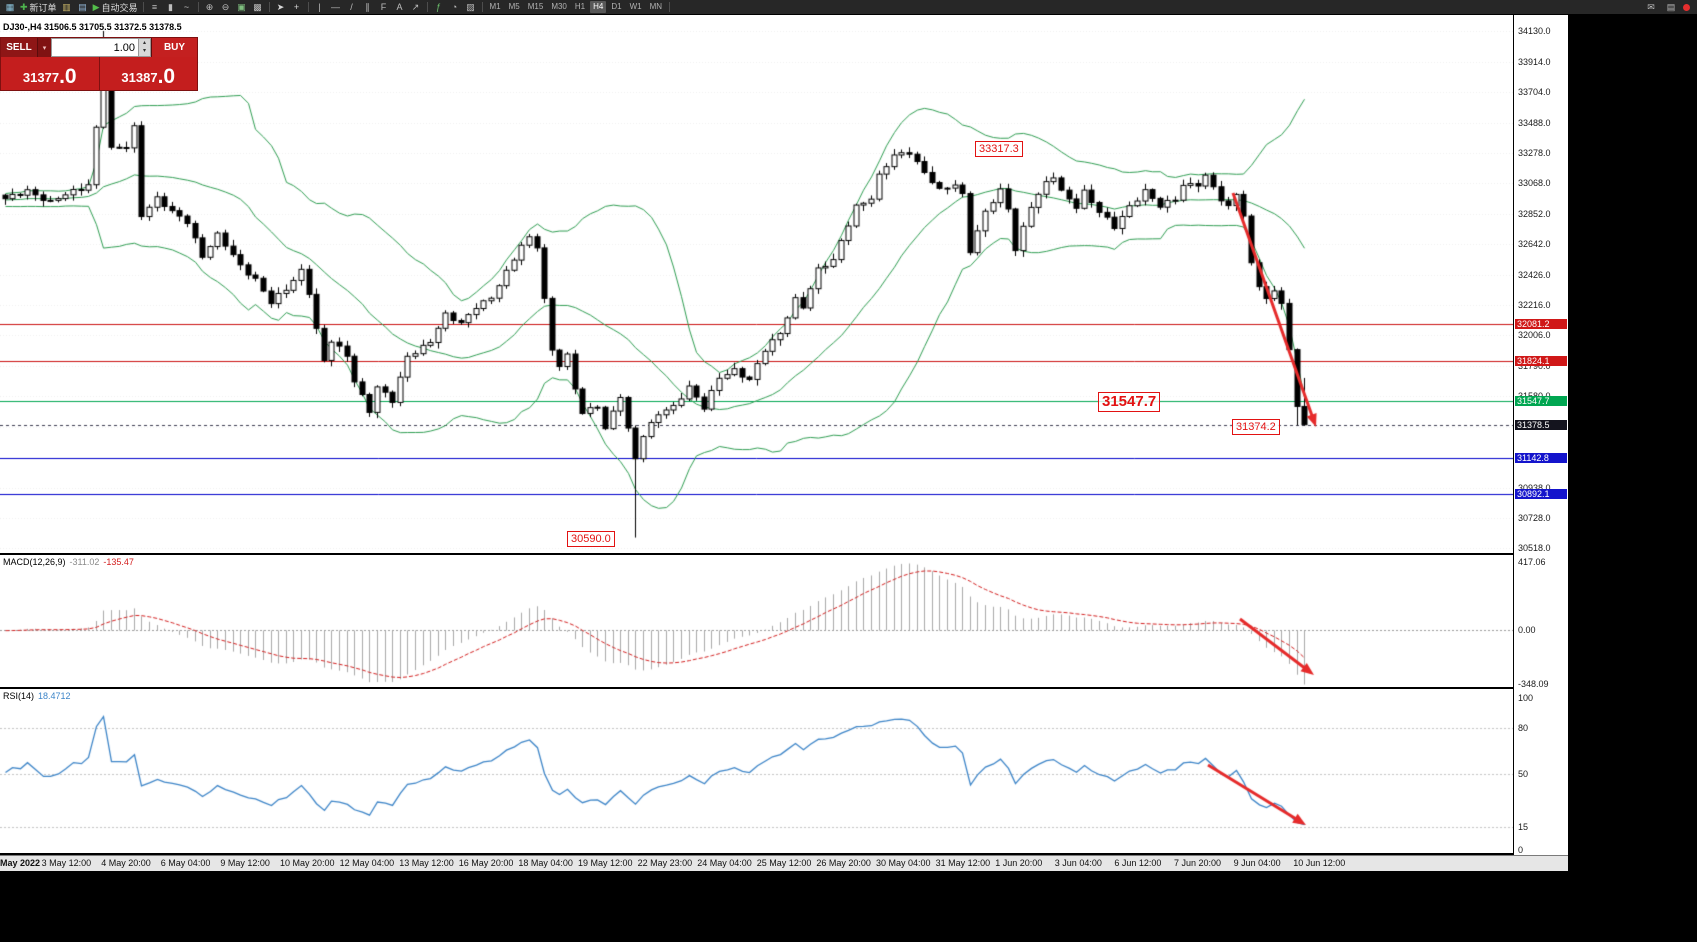  I want to click on cursor-icon: ➤, so click(280, 6).